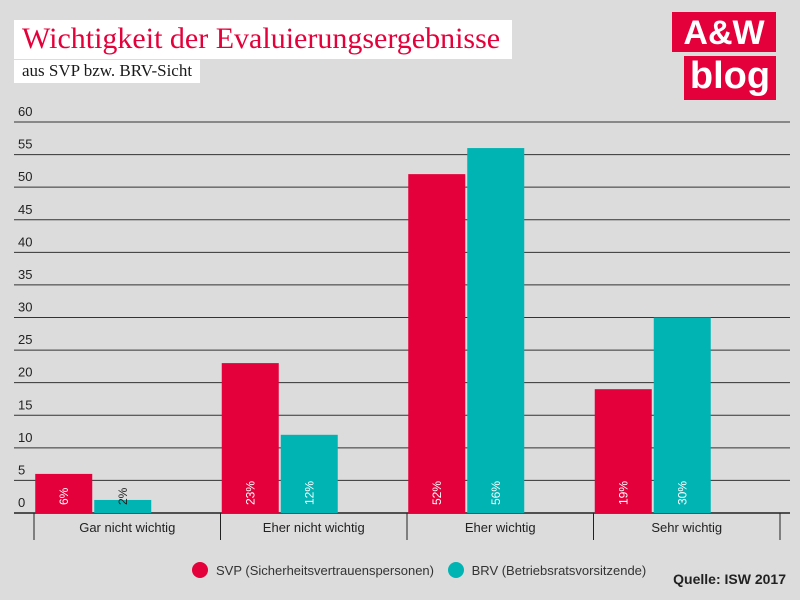  What do you see at coordinates (455, 570) in the screenshot?
I see `legend-swatch-brv` at bounding box center [455, 570].